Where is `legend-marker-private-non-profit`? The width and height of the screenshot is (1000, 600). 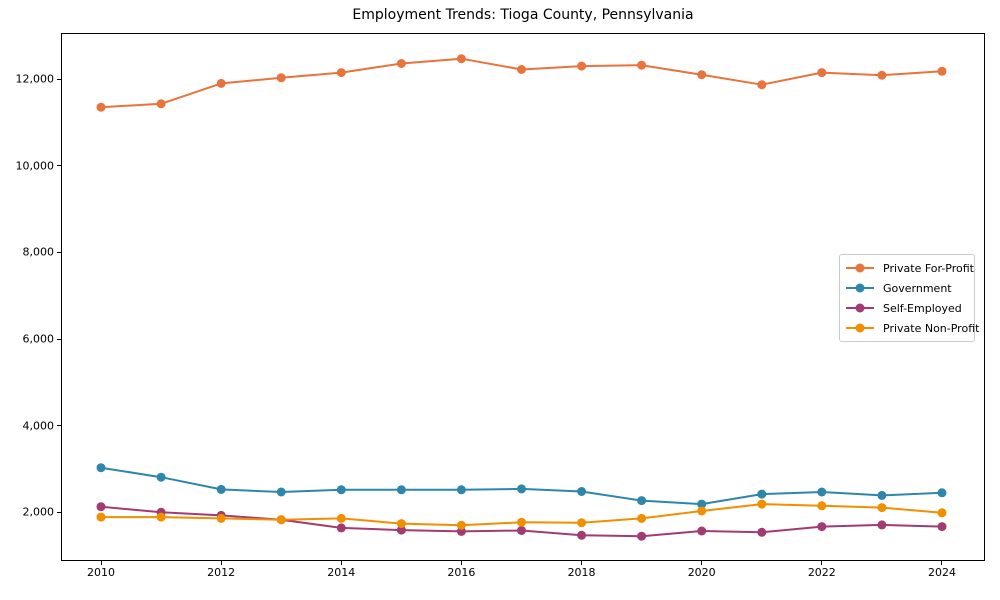 legend-marker-private-non-profit is located at coordinates (860, 328).